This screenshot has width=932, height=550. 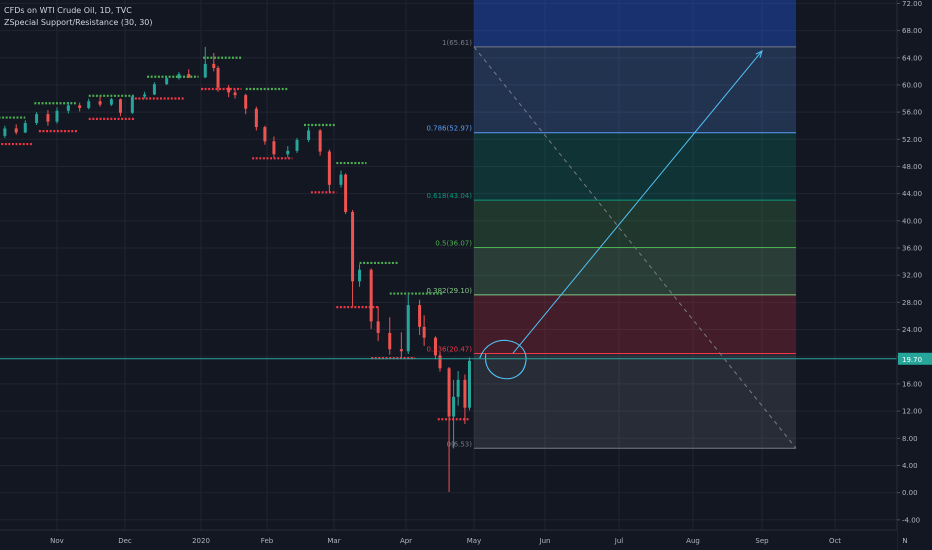 What do you see at coordinates (637, 202) in the screenshot?
I see `trend-arrow-line` at bounding box center [637, 202].